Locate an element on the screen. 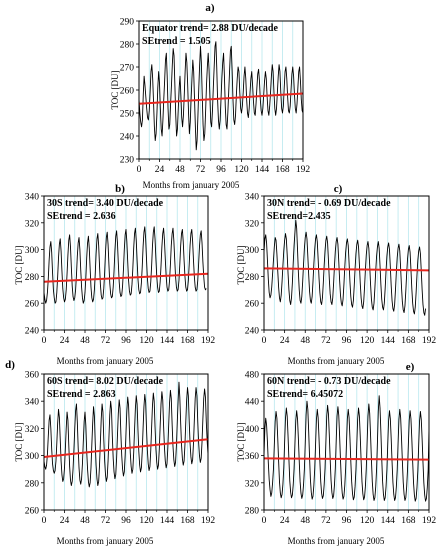 The height and width of the screenshot is (550, 441). panel-label: c) is located at coordinates (338, 189).